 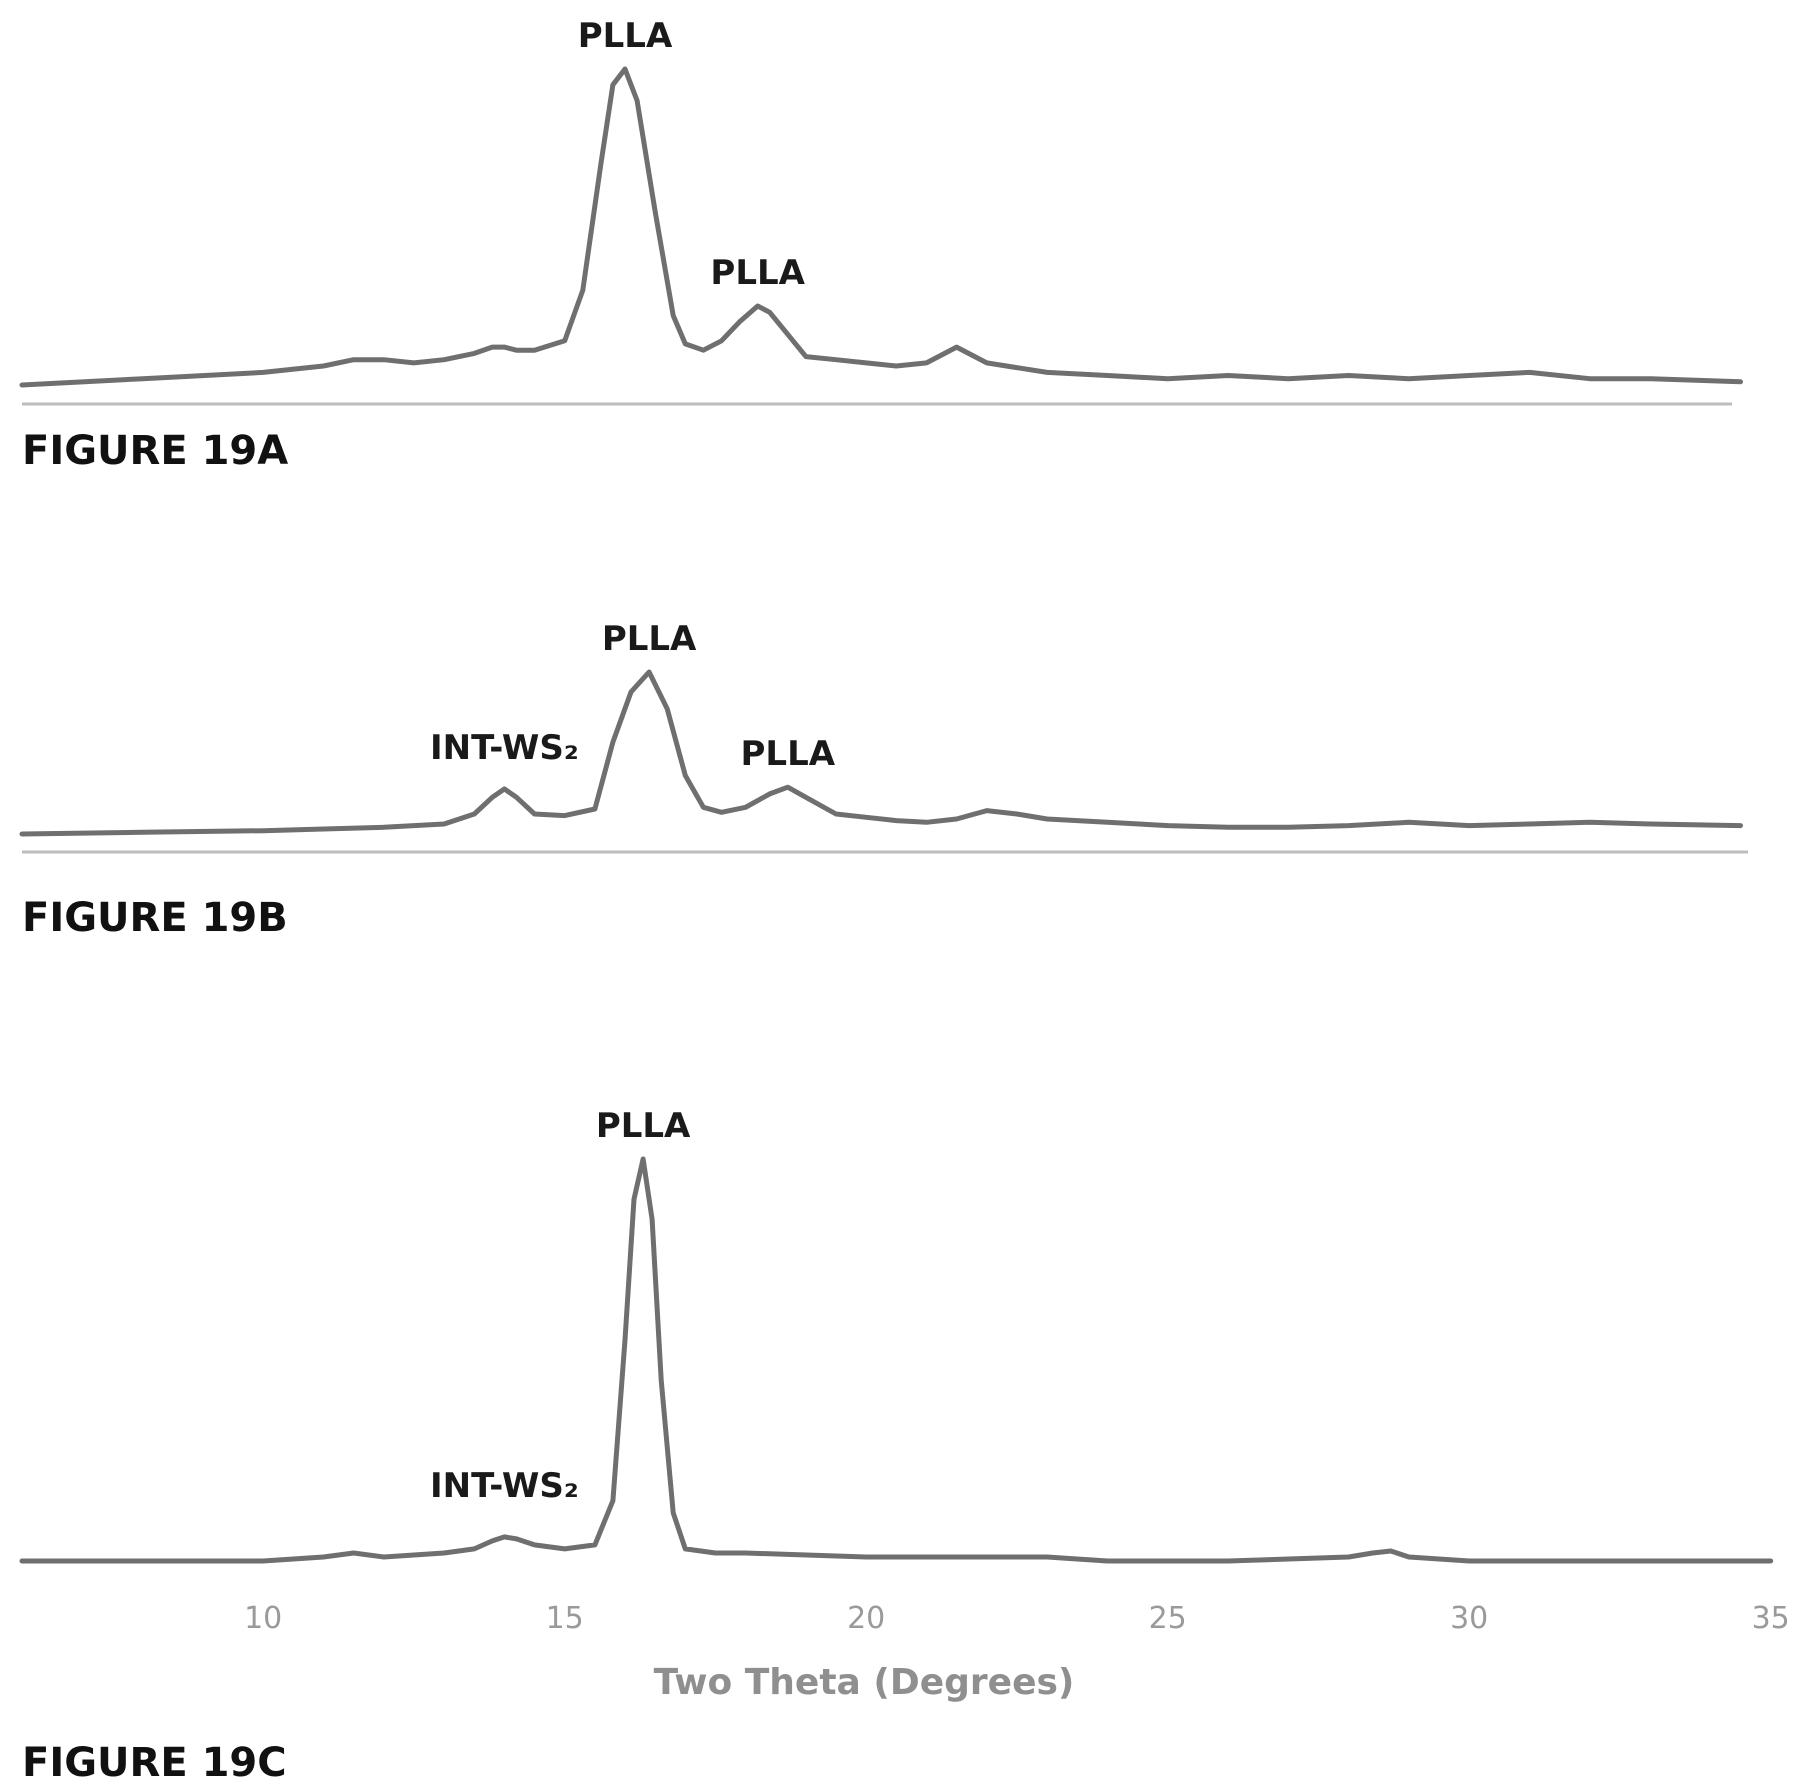 I want to click on x-tick-label: 25, so click(x=1168, y=1618).